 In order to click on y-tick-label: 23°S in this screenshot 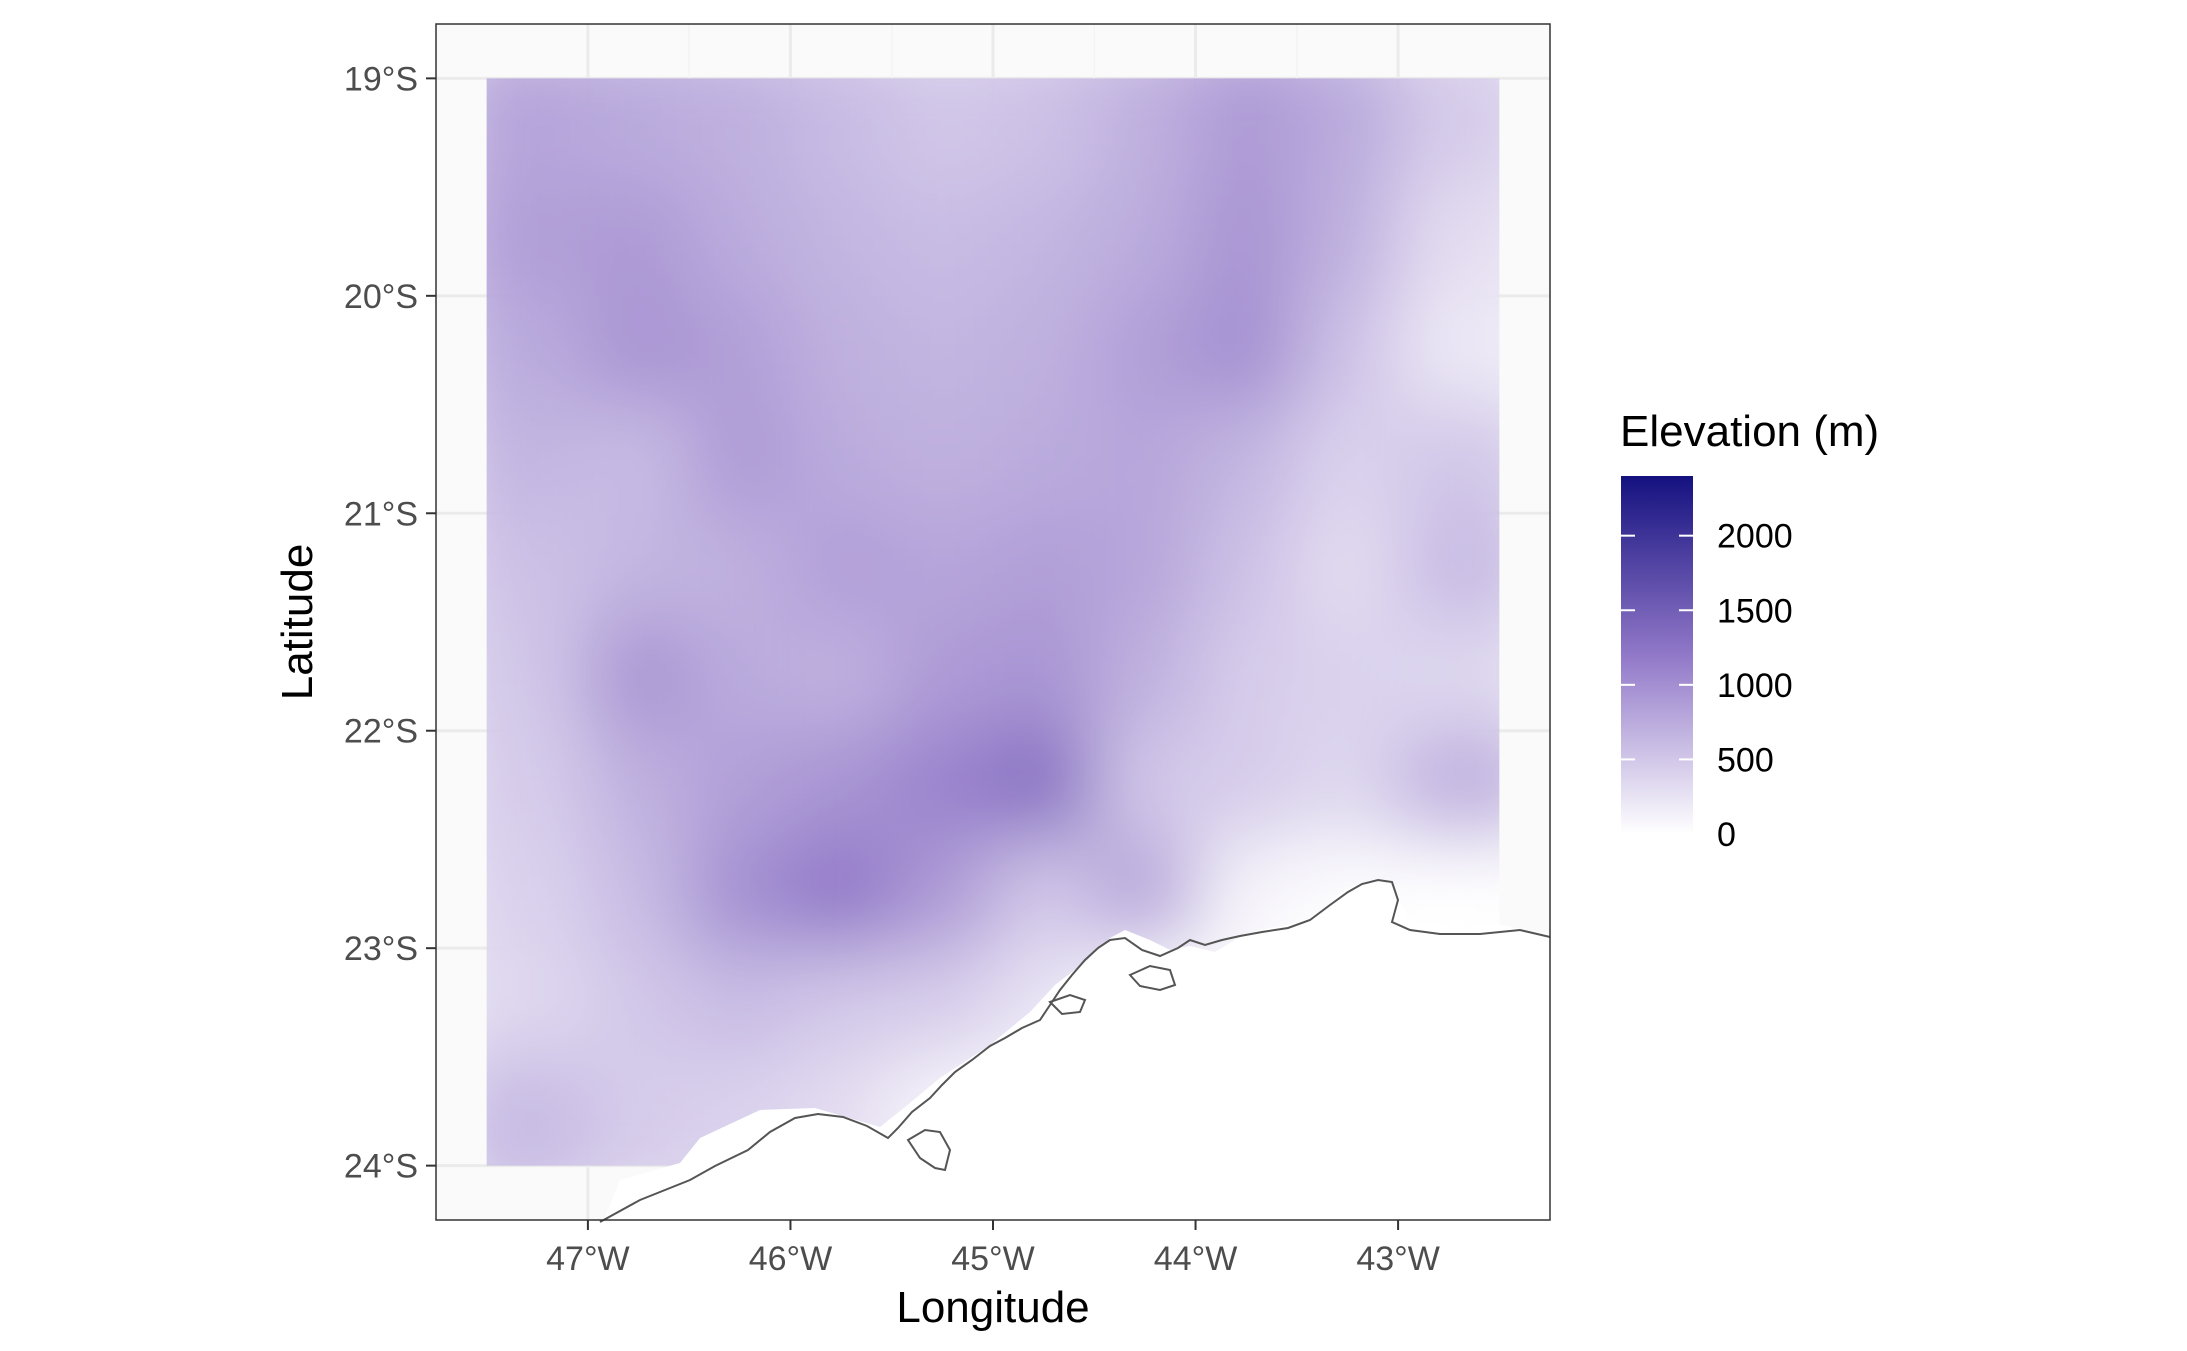, I will do `click(381, 949)`.